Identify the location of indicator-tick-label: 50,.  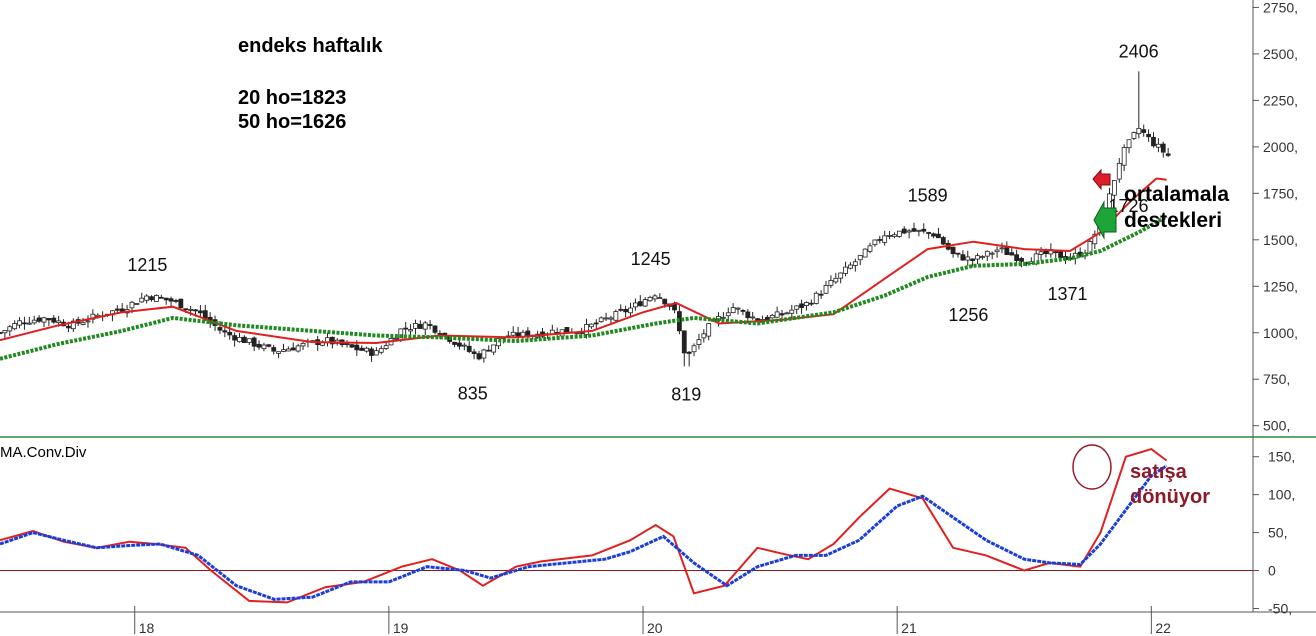
(1277, 533).